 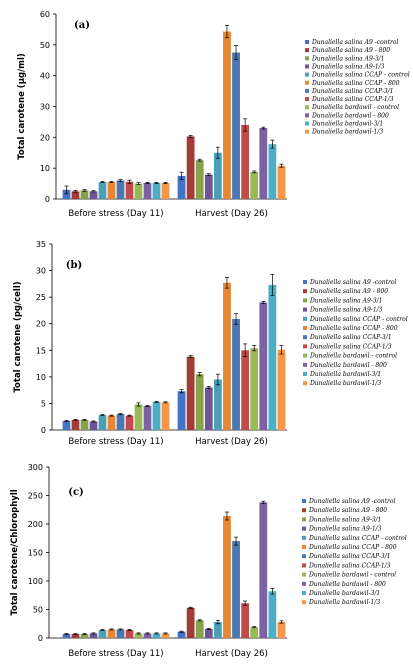 I want to click on legend-label: Dunaliella salina A9 - 800, so click(x=350, y=50).